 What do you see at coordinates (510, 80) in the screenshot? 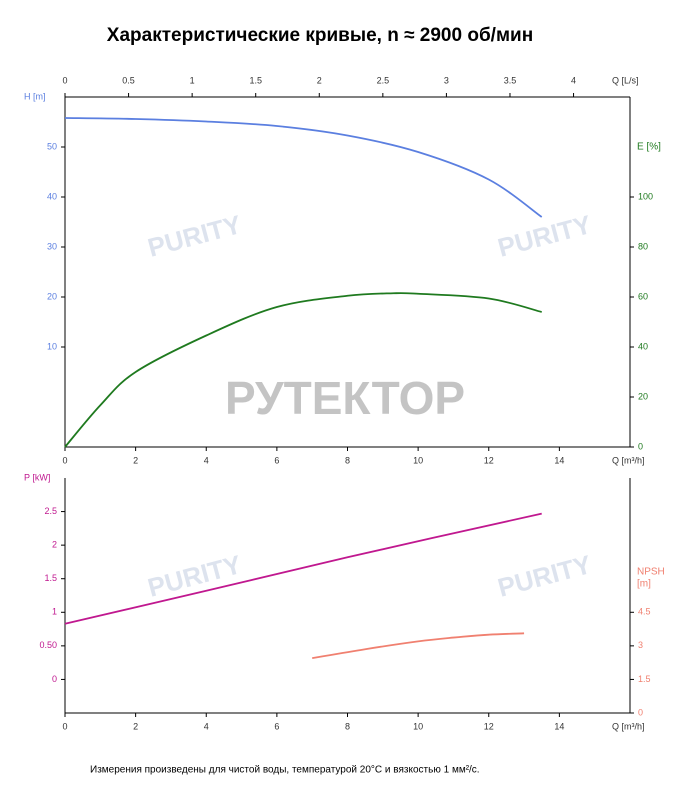
I see `x2-tick-label: 3.5` at bounding box center [510, 80].